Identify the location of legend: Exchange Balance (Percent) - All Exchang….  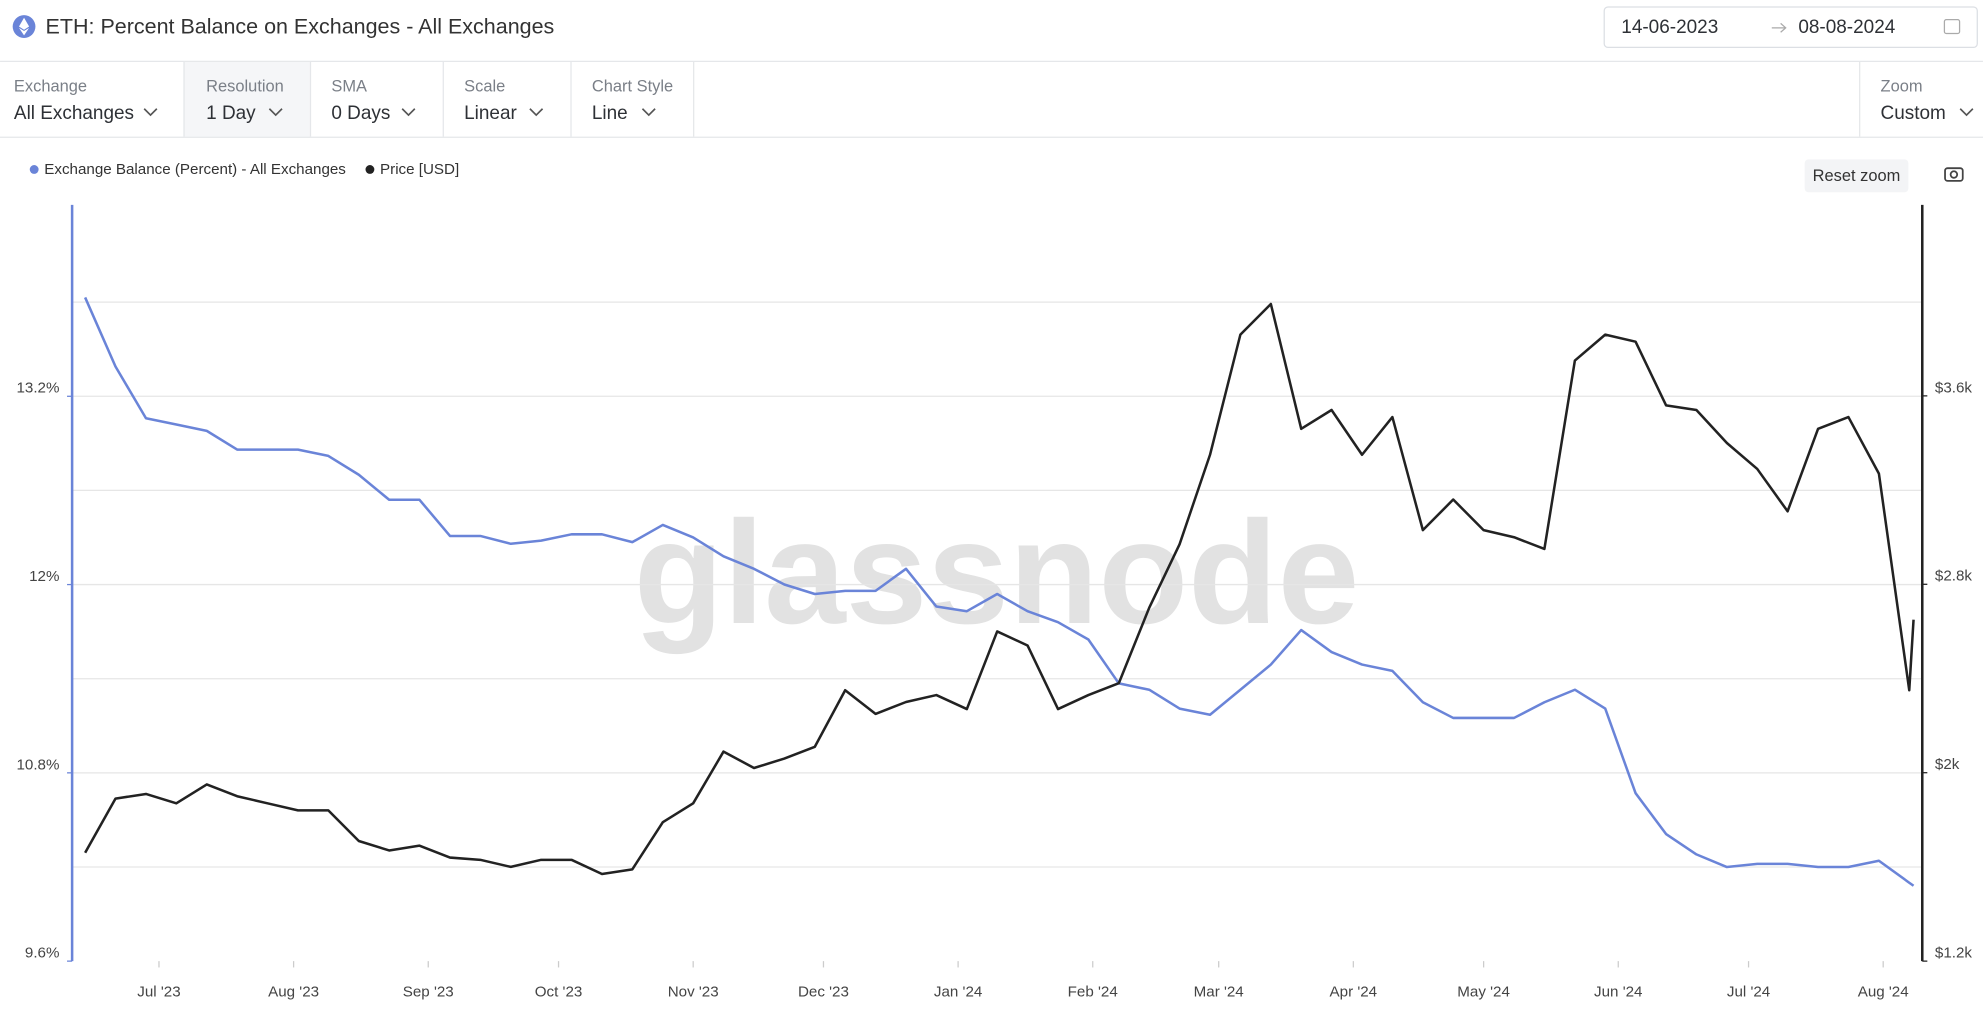
(244, 169).